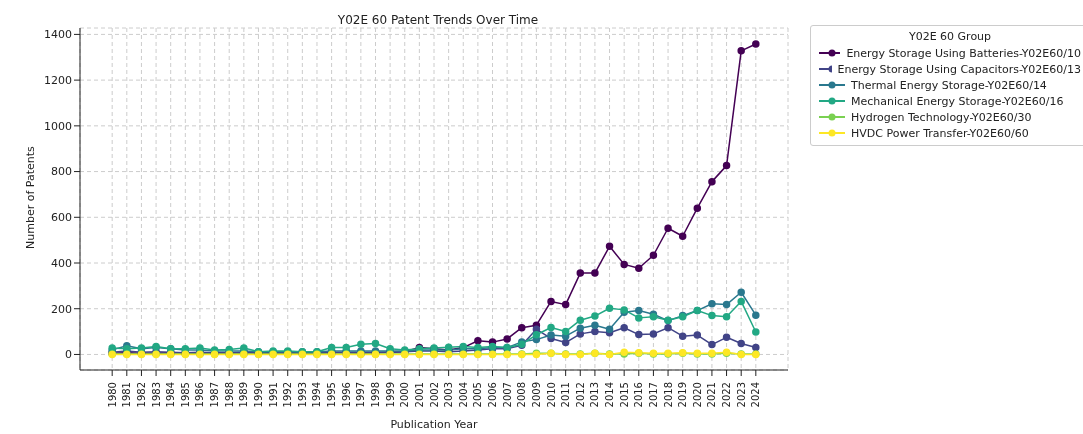  What do you see at coordinates (712, 395) in the screenshot?
I see `x-tick-label: 2021` at bounding box center [712, 395].